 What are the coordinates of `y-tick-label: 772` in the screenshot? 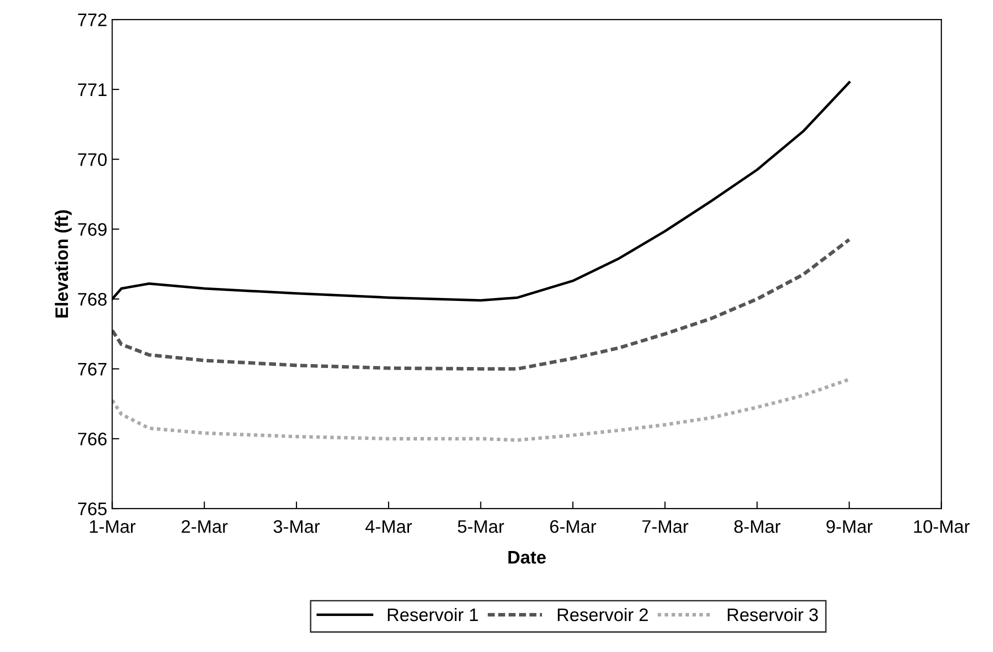 It's located at (92, 19).